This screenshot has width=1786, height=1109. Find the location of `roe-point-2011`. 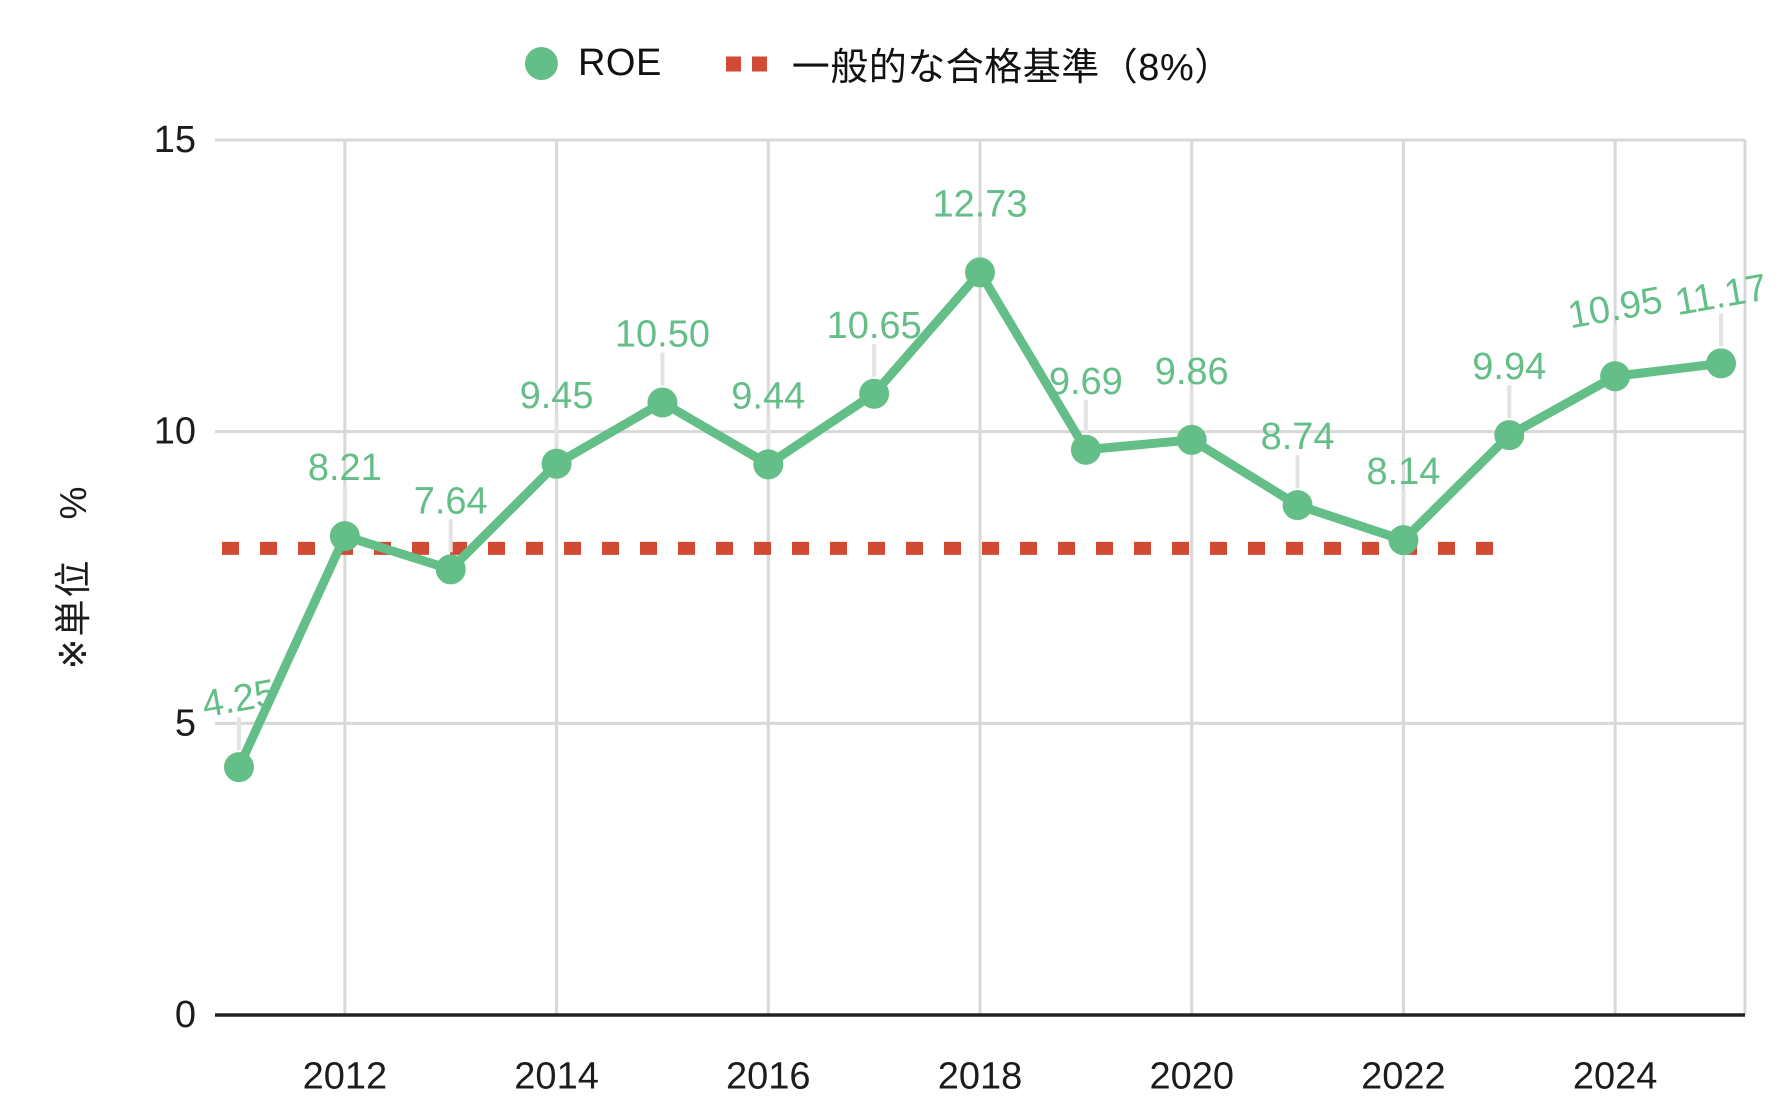

roe-point-2011 is located at coordinates (239, 767).